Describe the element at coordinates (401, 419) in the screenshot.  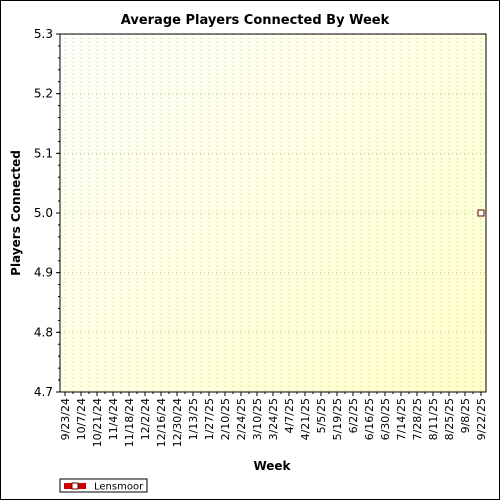
I see `x-tick-label: 7/14/25` at that location.